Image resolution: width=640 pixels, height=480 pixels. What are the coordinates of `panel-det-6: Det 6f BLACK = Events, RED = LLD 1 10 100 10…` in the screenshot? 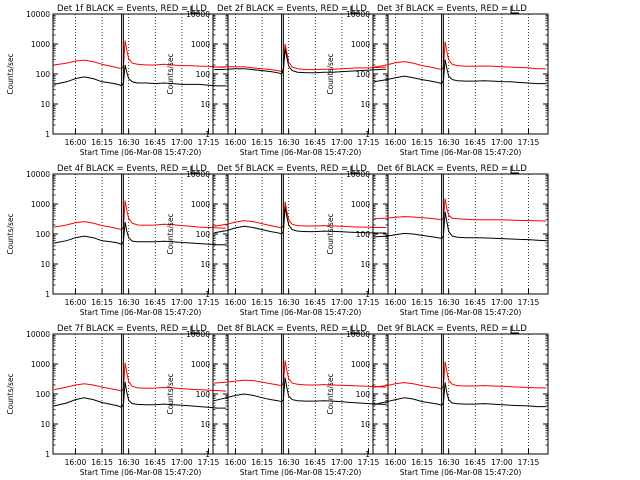 It's located at (437, 240).